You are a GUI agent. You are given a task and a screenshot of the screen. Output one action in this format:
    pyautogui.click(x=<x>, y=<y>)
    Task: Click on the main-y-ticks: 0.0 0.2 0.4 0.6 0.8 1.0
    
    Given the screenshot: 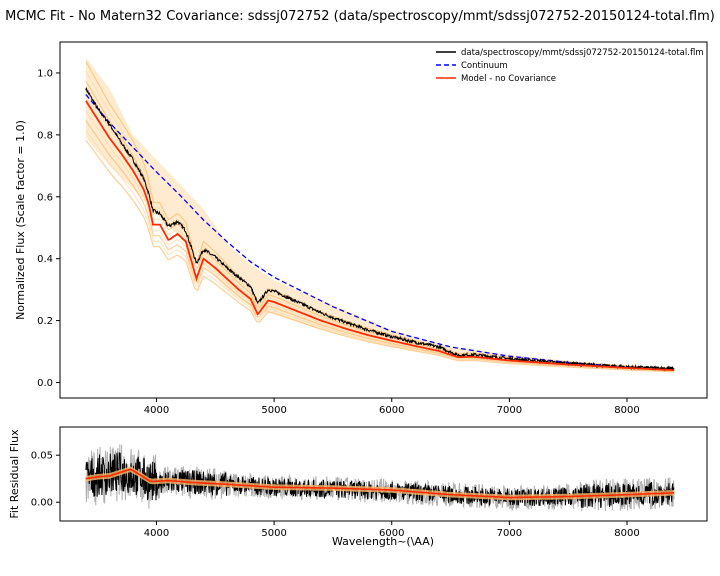 What is the action you would take?
    pyautogui.click(x=48, y=228)
    